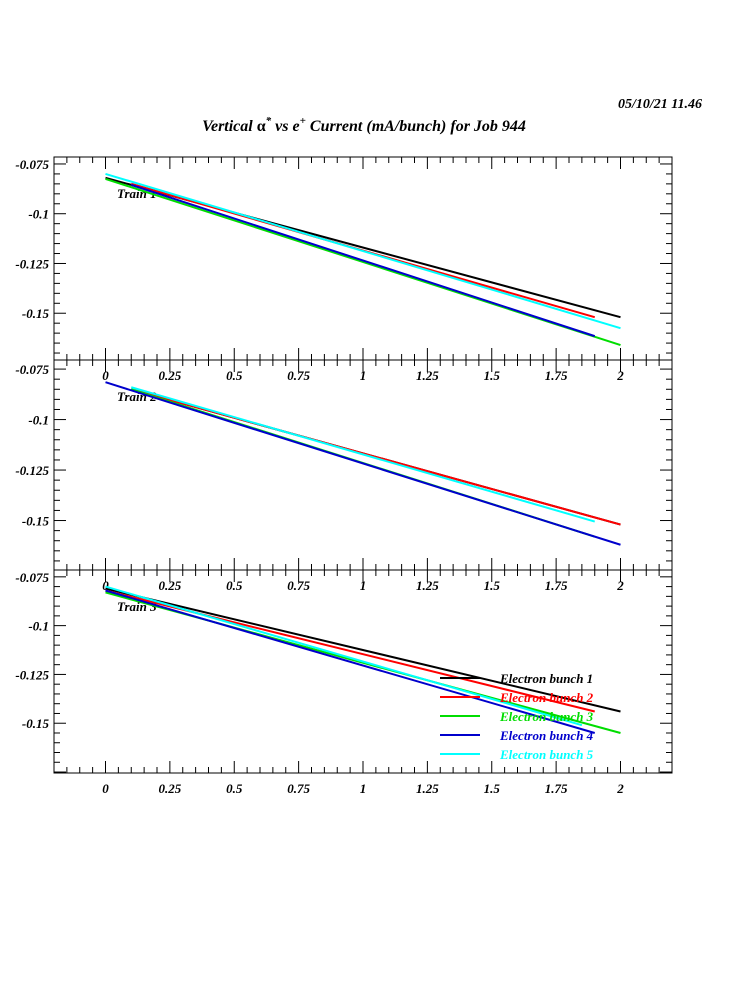 The height and width of the screenshot is (1000, 750). I want to click on legend-label: Electron bunch 5, so click(546, 754).